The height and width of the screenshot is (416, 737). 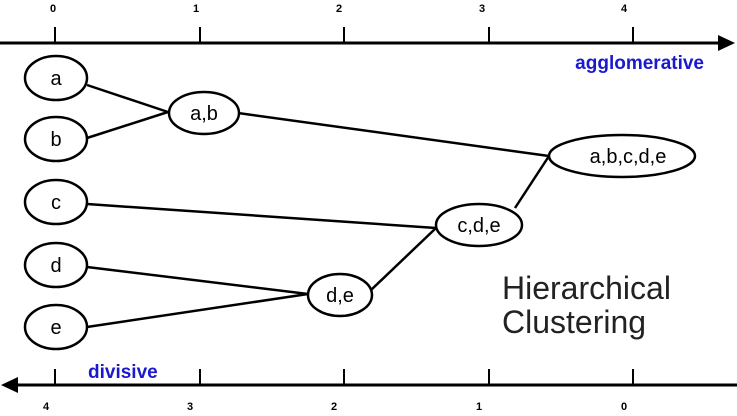 I want to click on edge-a-ab, so click(x=127, y=98).